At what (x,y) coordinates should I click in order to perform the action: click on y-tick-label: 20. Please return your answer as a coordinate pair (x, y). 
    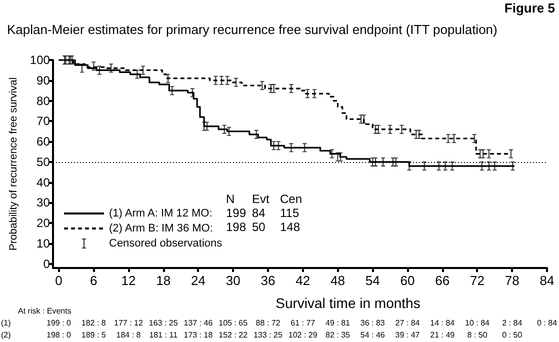
    Looking at the image, I should click on (43, 223).